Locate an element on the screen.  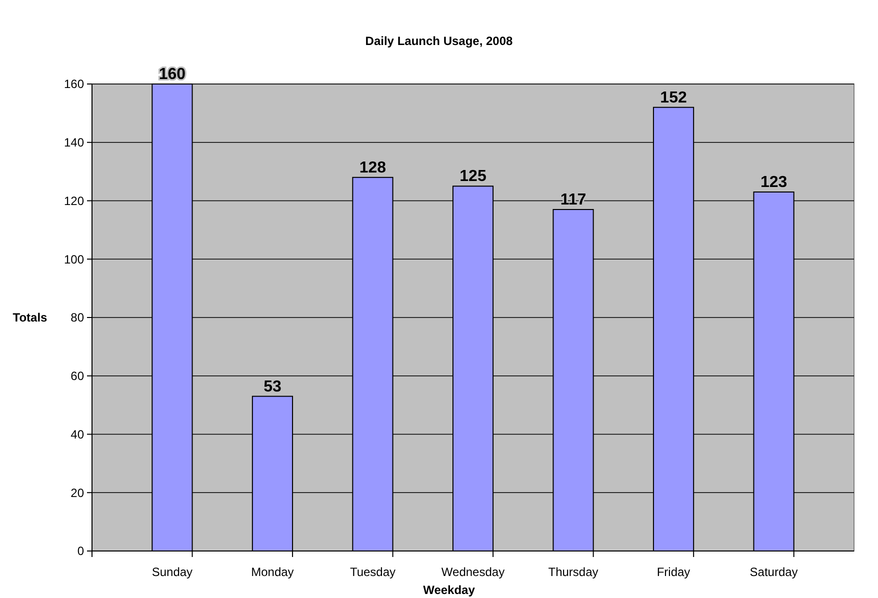
y-tick-label: 120 is located at coordinates (74, 201).